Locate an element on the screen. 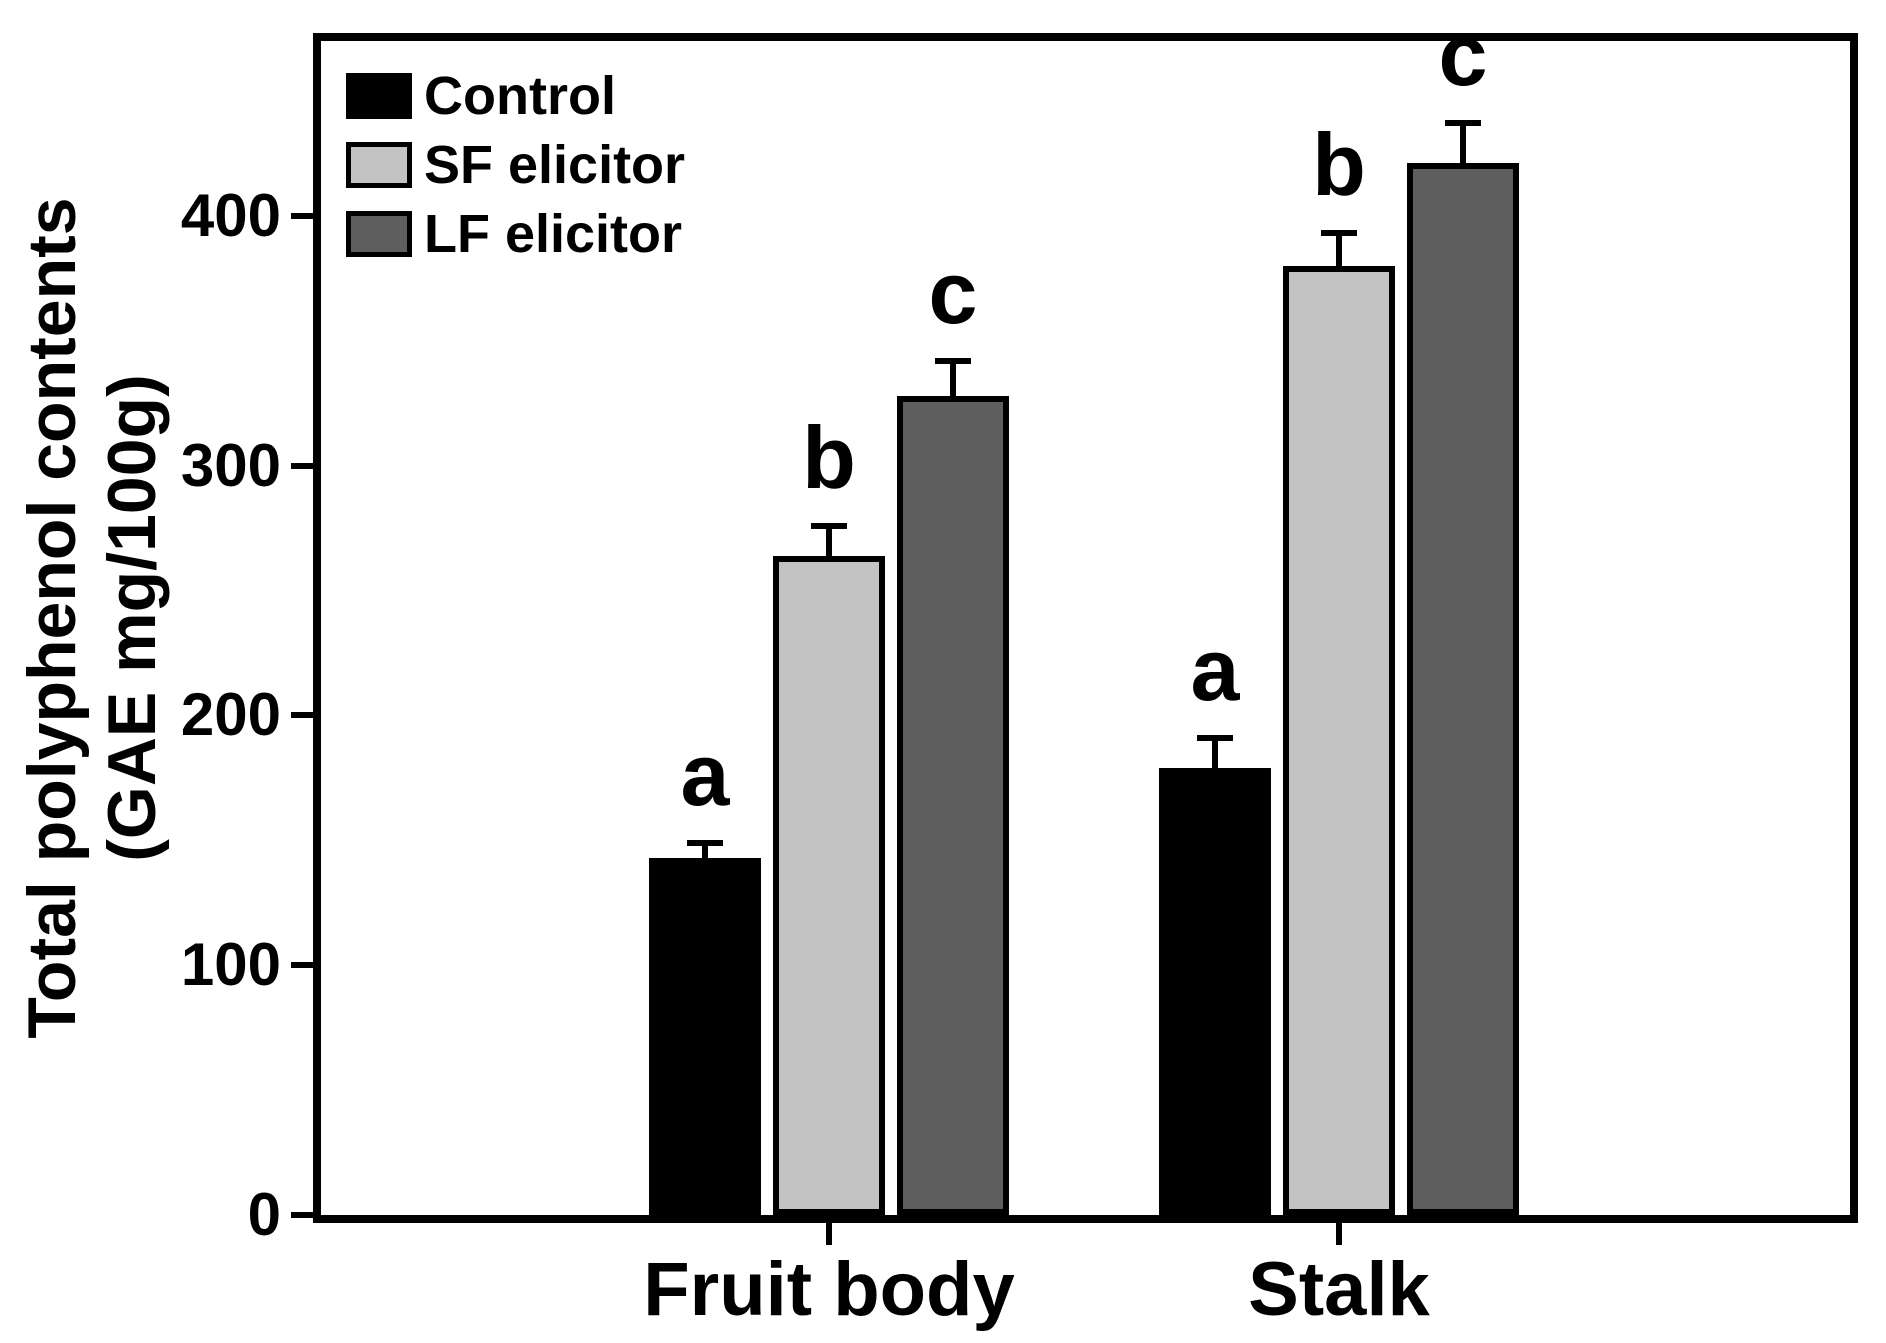 Image resolution: width=1886 pixels, height=1343 pixels. error-bar-cap-stalk-lf-elicitor is located at coordinates (1463, 123).